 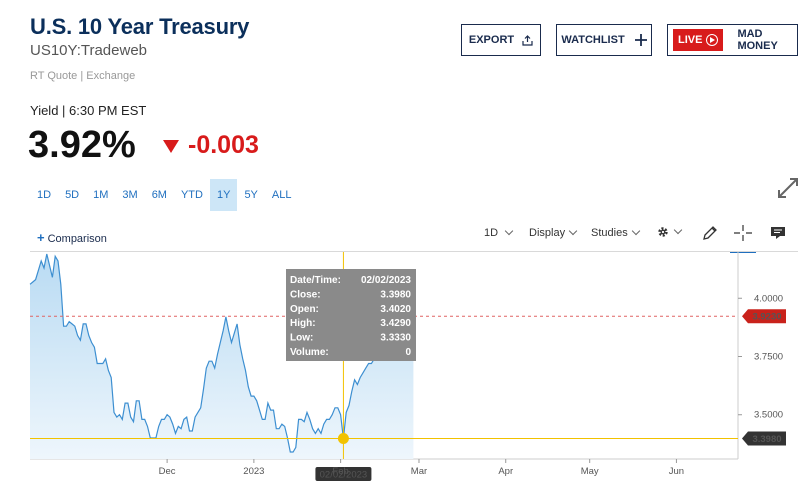 I want to click on range-tab-5d: 5D, so click(x=72, y=195).